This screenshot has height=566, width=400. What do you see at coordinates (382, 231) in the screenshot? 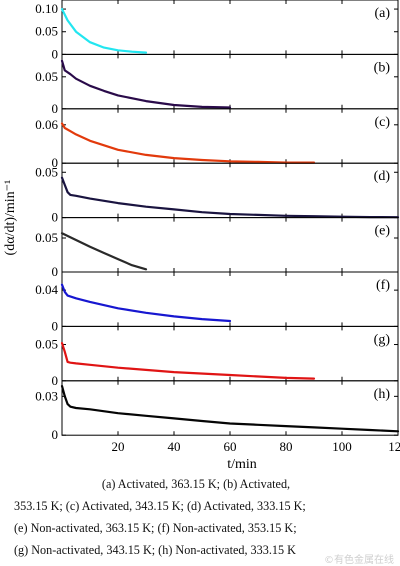
I see `panel-label: (e)` at bounding box center [382, 231].